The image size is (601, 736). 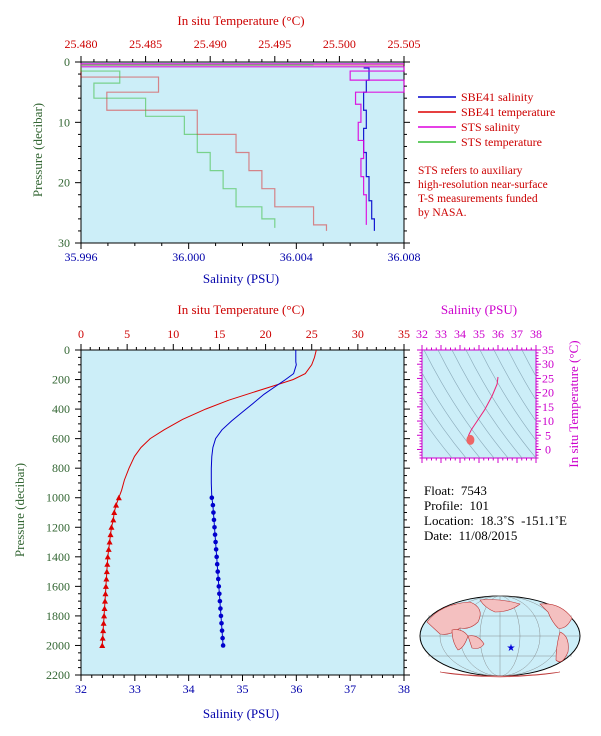 What do you see at coordinates (499, 638) in the screenshot?
I see `map-land` at bounding box center [499, 638].